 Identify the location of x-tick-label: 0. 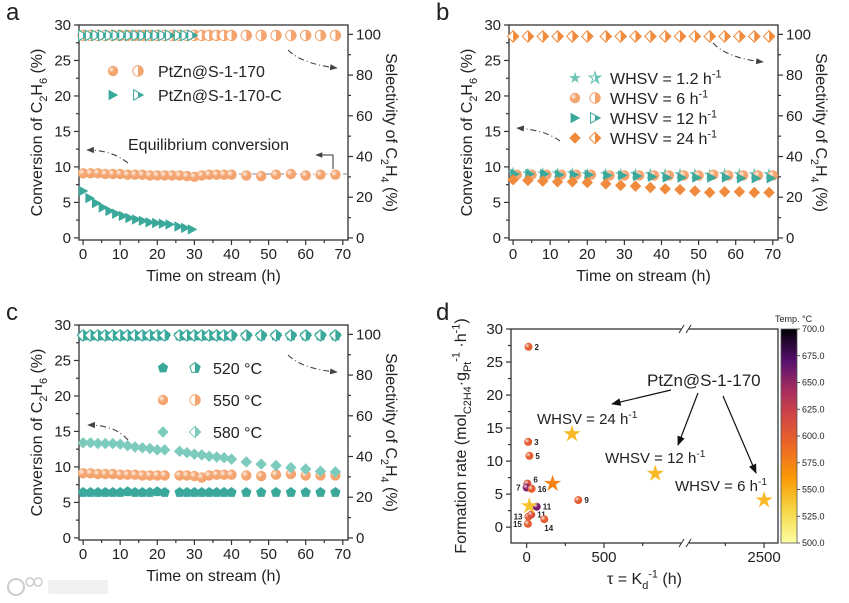
(526, 557).